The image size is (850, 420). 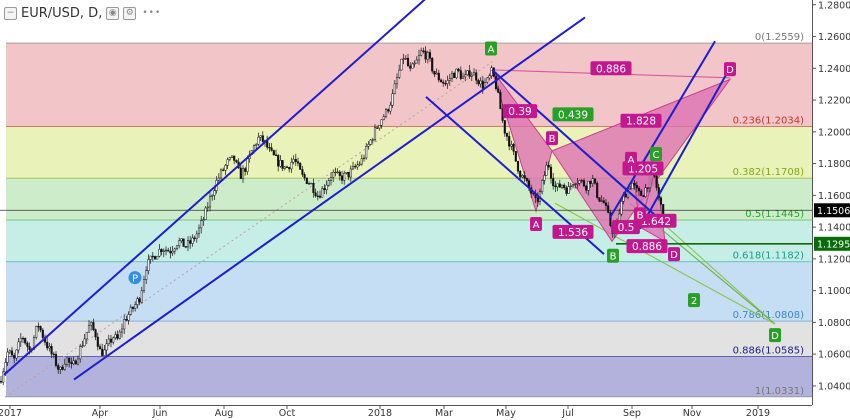 I want to click on fib-label: 0.786(1.0808), so click(x=769, y=315).